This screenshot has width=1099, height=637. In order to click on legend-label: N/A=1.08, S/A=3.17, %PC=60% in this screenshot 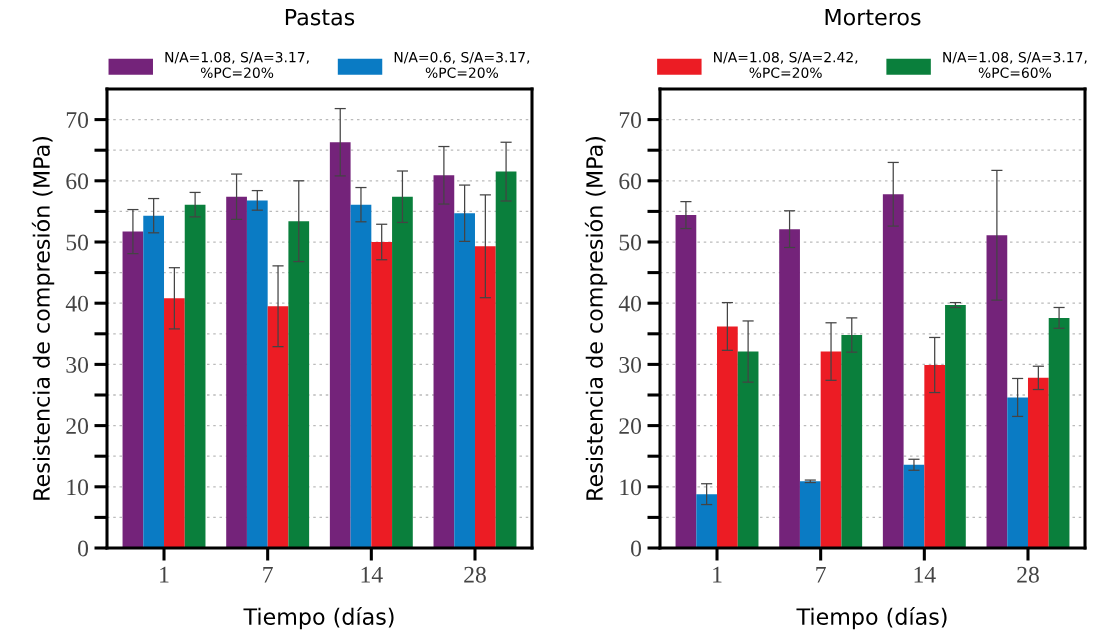, I will do `click(1015, 64)`.